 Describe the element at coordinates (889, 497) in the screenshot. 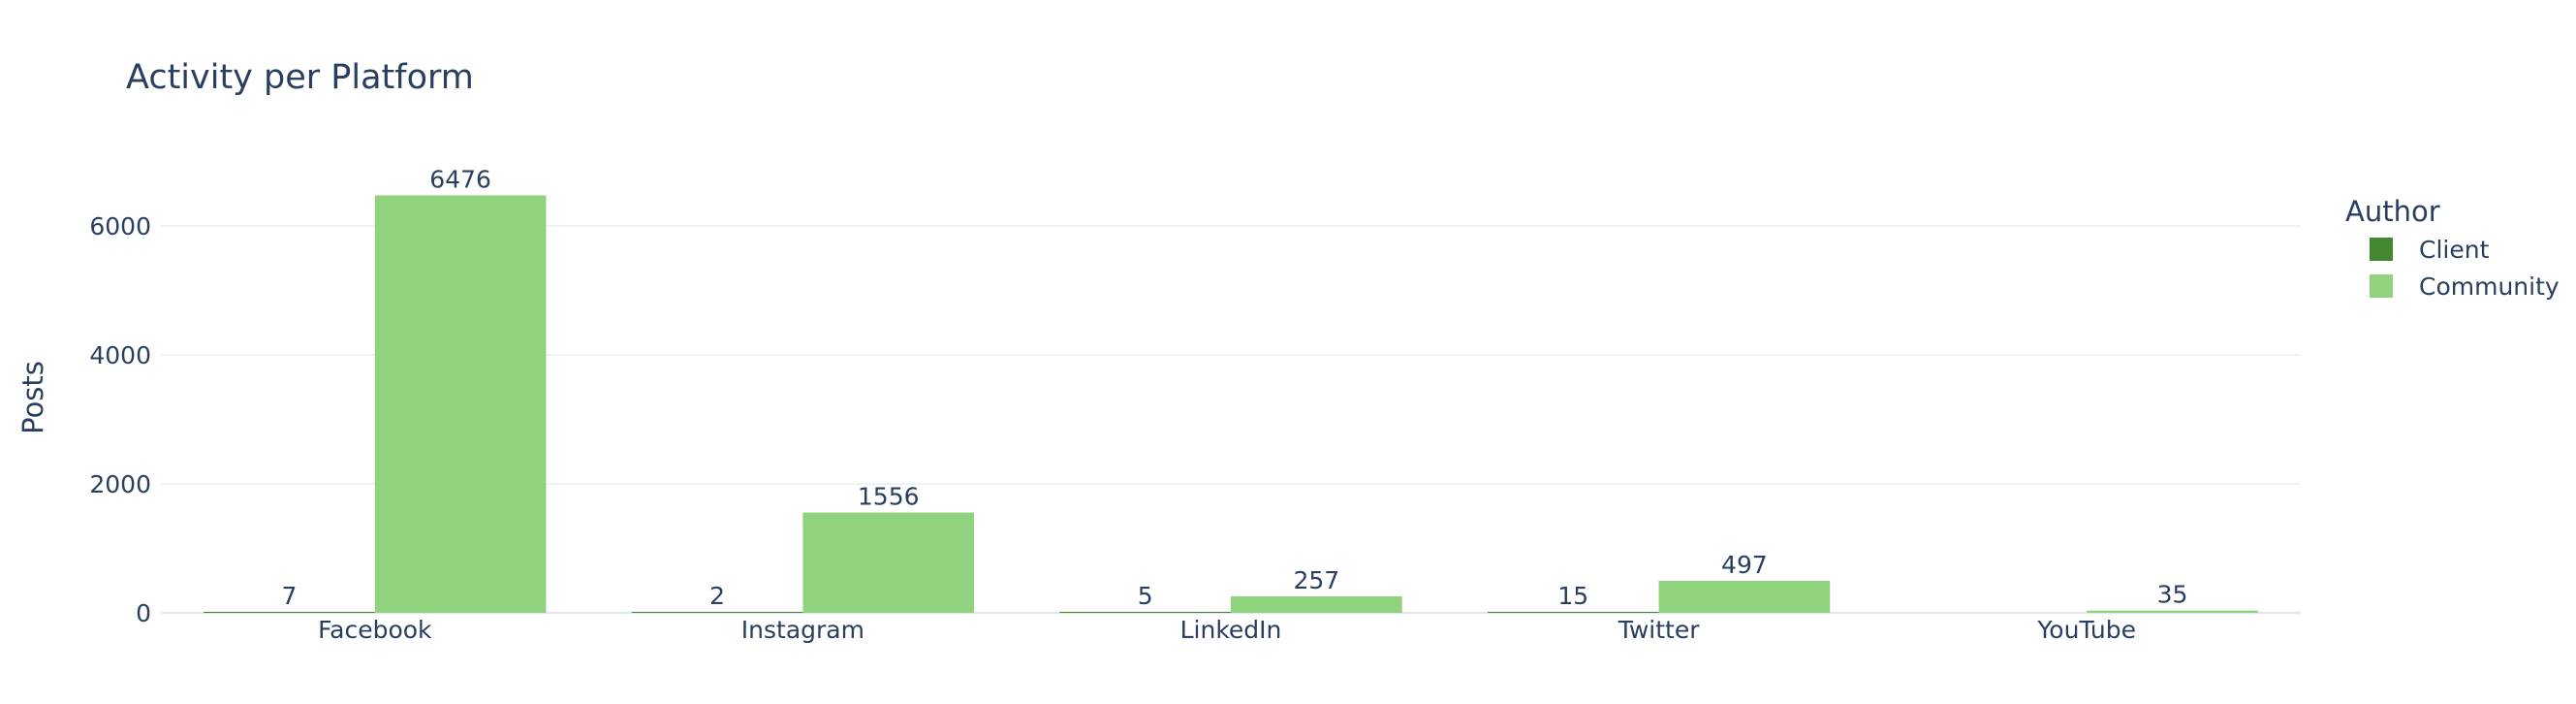

I see `data-label: 1556` at that location.